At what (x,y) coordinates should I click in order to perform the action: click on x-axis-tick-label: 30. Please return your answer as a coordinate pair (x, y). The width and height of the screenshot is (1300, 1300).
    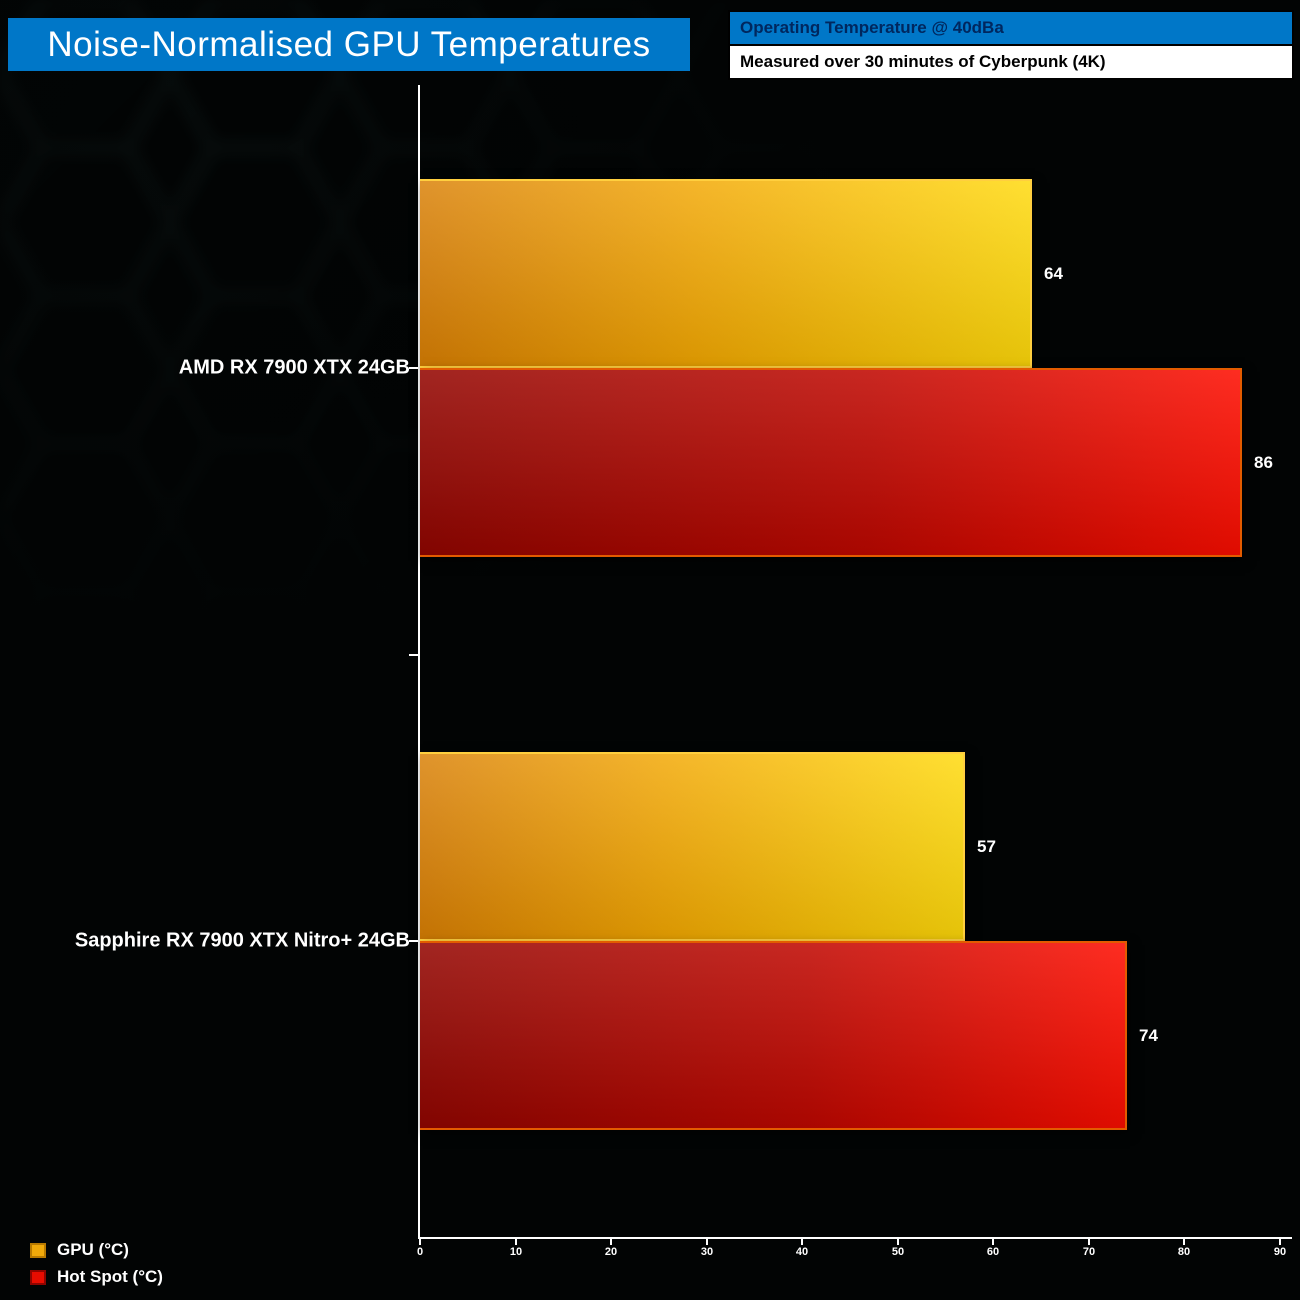
    Looking at the image, I should click on (707, 1252).